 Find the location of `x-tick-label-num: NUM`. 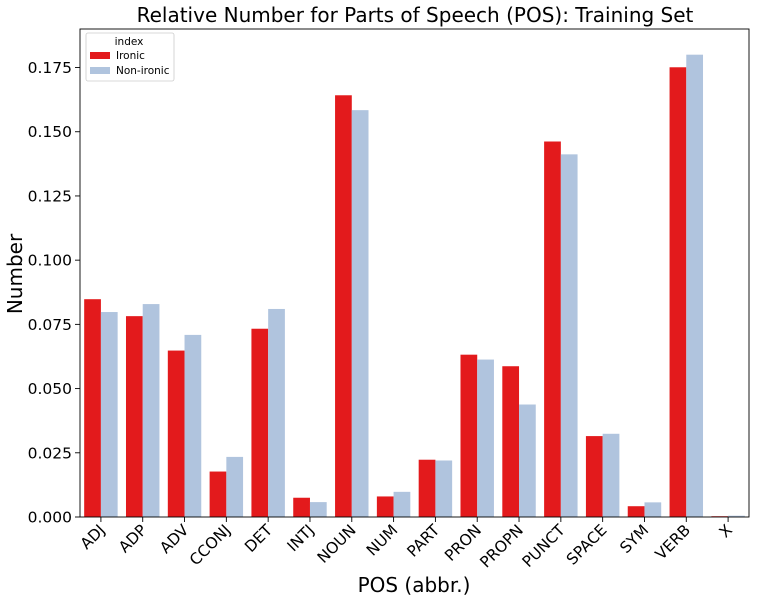

x-tick-label-num: NUM is located at coordinates (382, 540).